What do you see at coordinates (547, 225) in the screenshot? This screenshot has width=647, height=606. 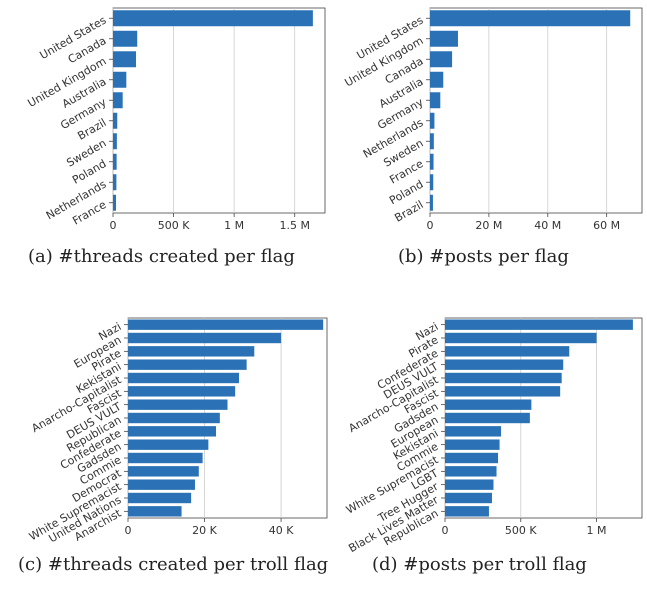 I see `x-tick-label: 40 M` at bounding box center [547, 225].